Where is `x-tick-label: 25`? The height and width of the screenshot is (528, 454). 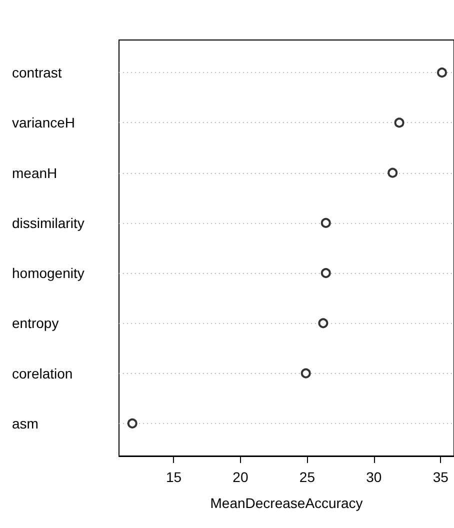 x-tick-label: 25 is located at coordinates (307, 477).